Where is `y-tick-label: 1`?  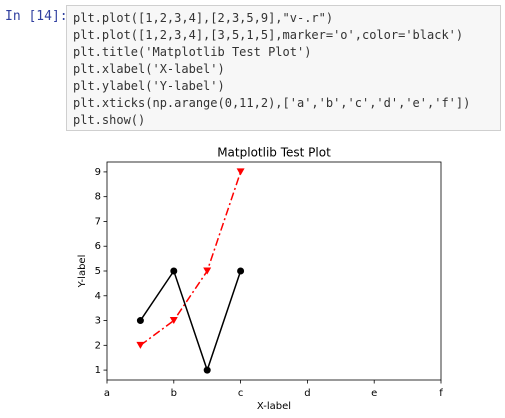
y-tick-label: 1 is located at coordinates (98, 370).